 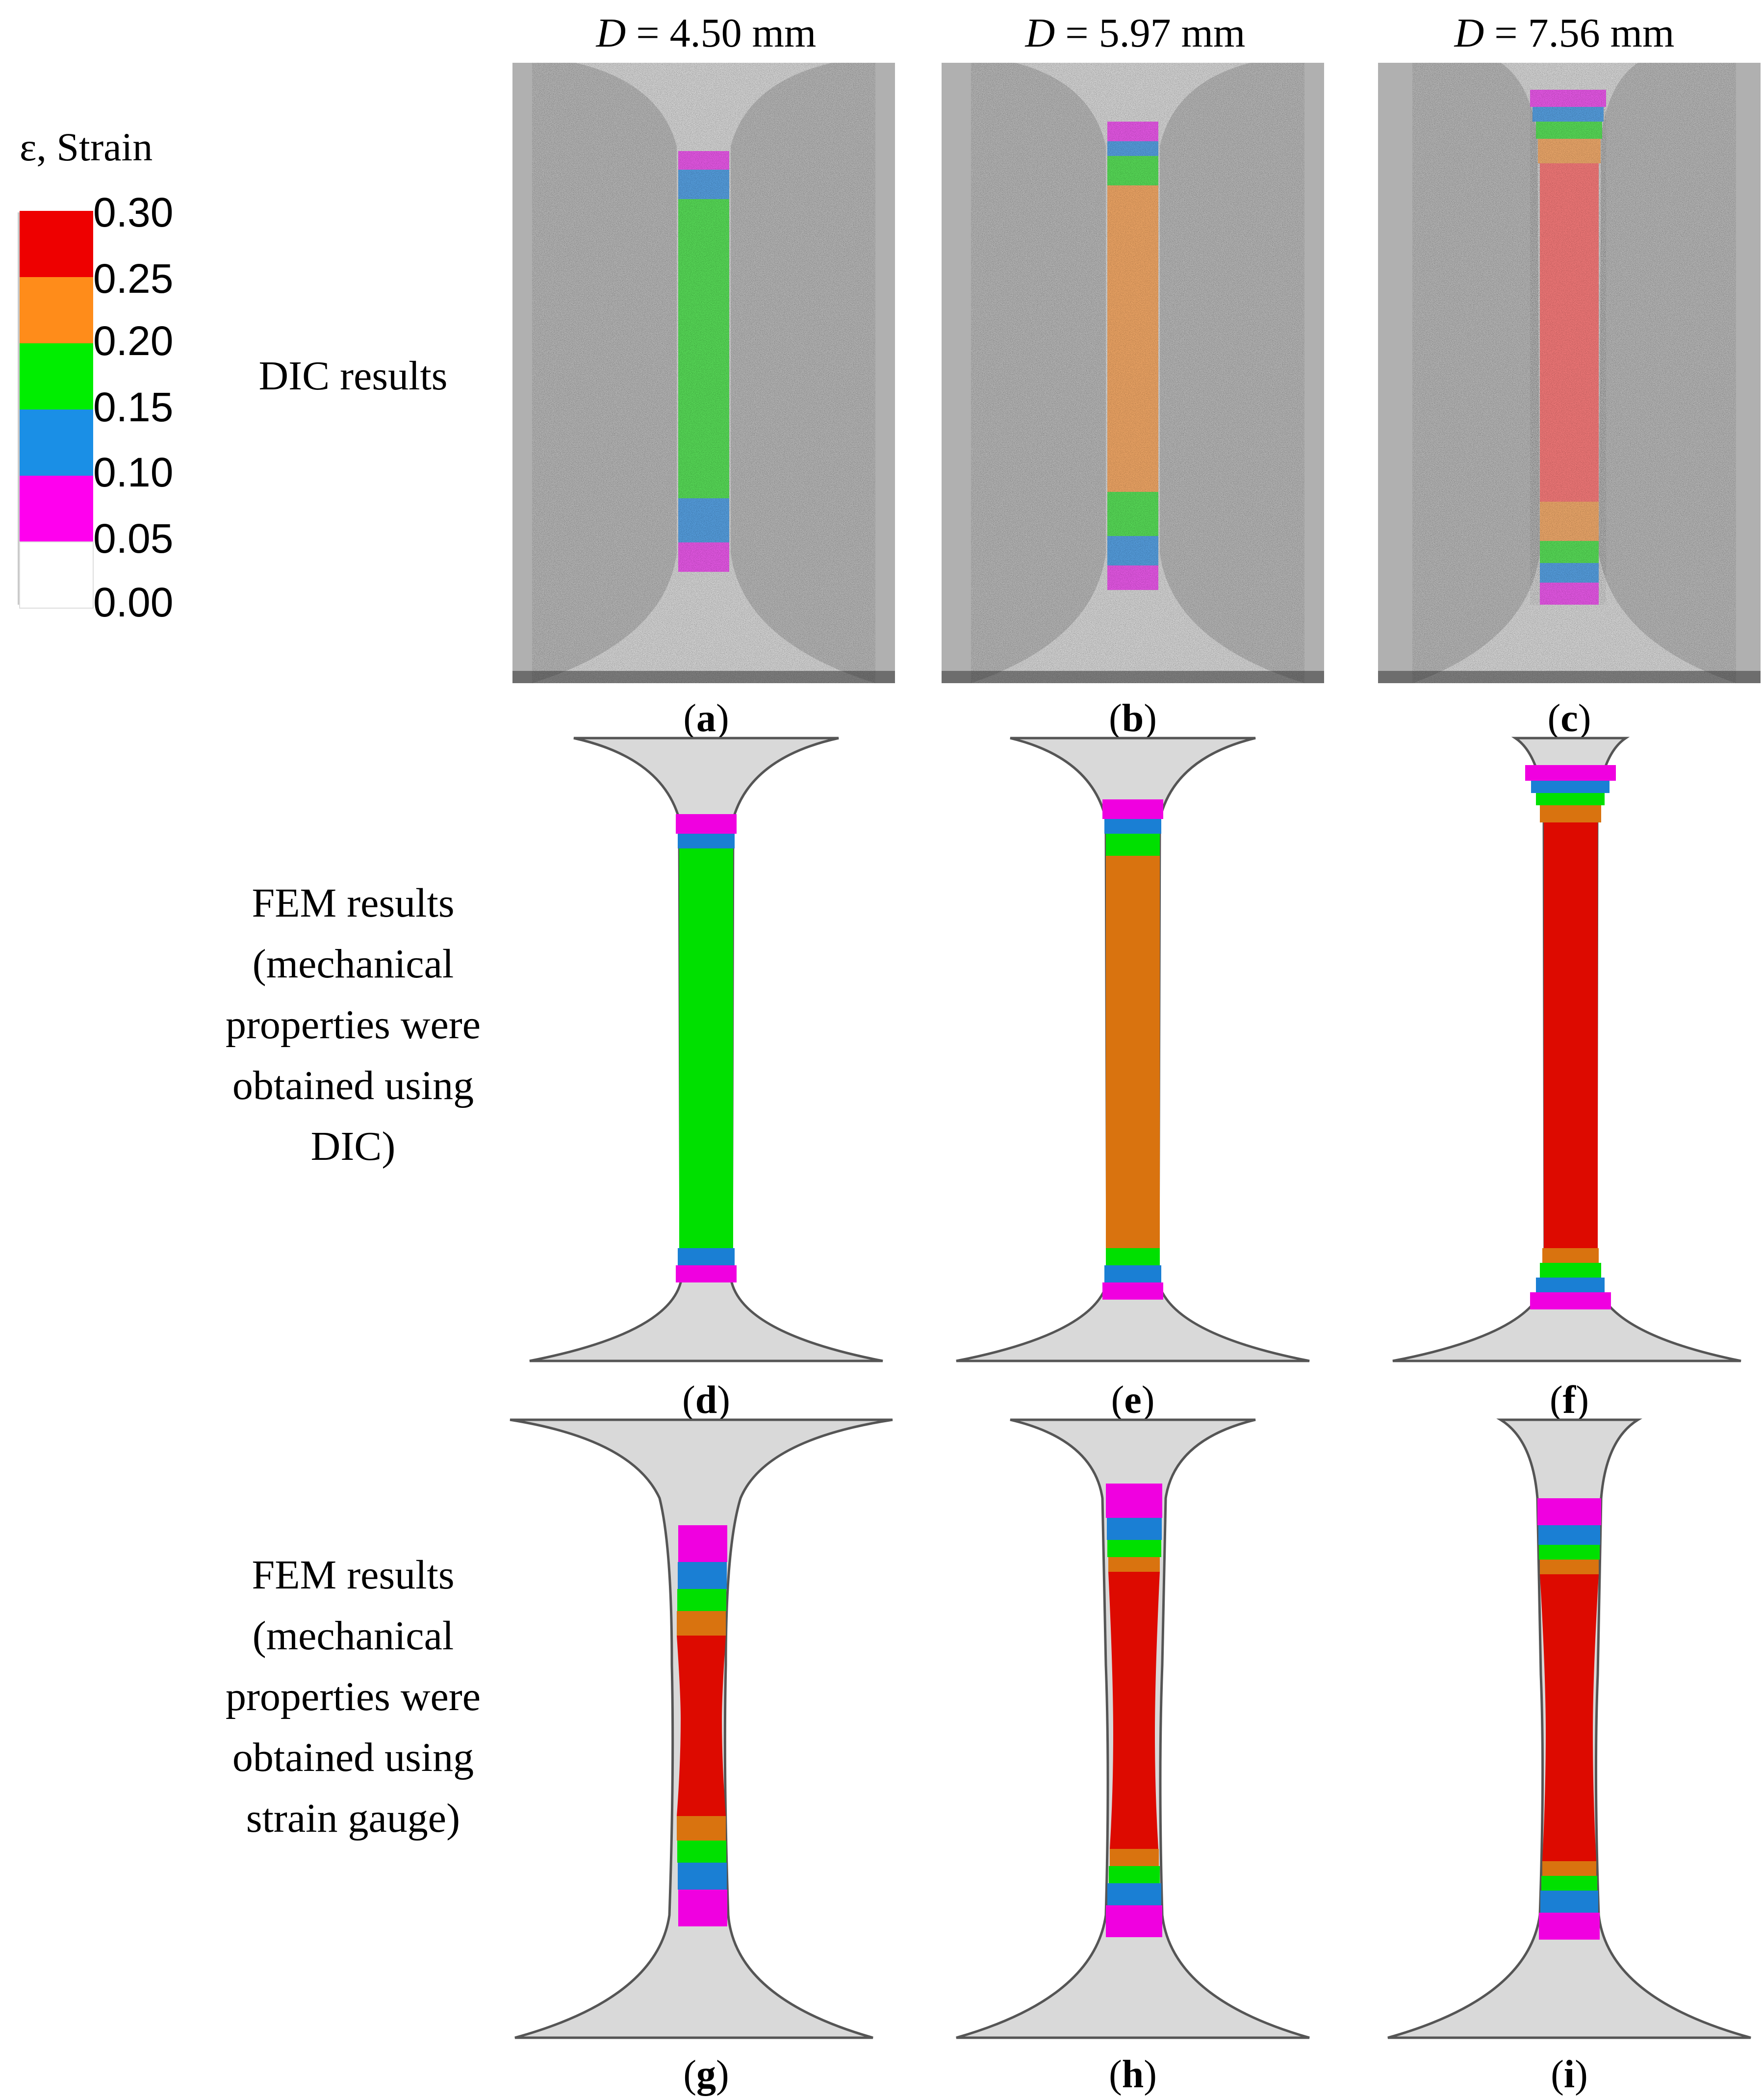 I want to click on panel-a-dic-image, so click(x=703, y=373).